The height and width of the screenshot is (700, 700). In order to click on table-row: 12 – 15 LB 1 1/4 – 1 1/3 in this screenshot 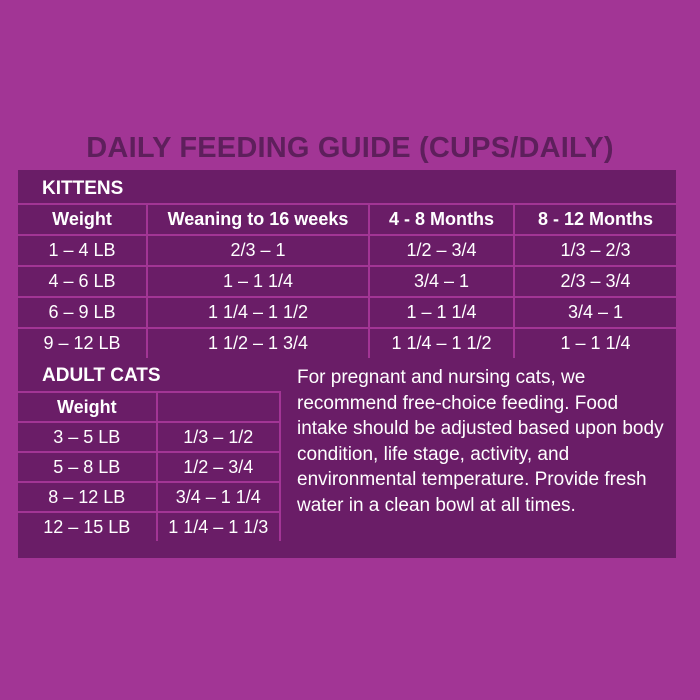, I will do `click(150, 526)`.